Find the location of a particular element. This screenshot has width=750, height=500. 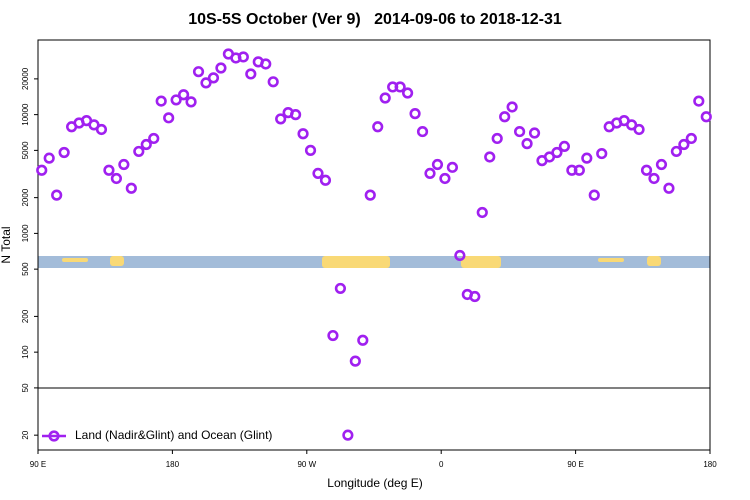

legend-marker is located at coordinates (54, 436).